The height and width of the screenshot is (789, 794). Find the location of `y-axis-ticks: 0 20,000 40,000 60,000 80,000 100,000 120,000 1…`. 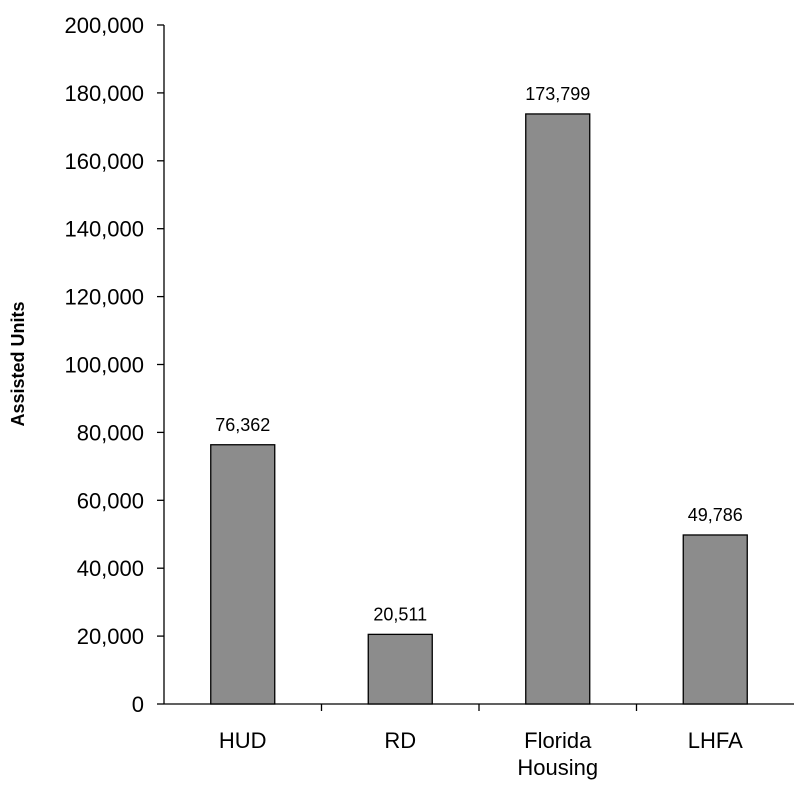

y-axis-ticks: 0 20,000 40,000 60,000 80,000 100,000 120,000 1… is located at coordinates (114, 365).